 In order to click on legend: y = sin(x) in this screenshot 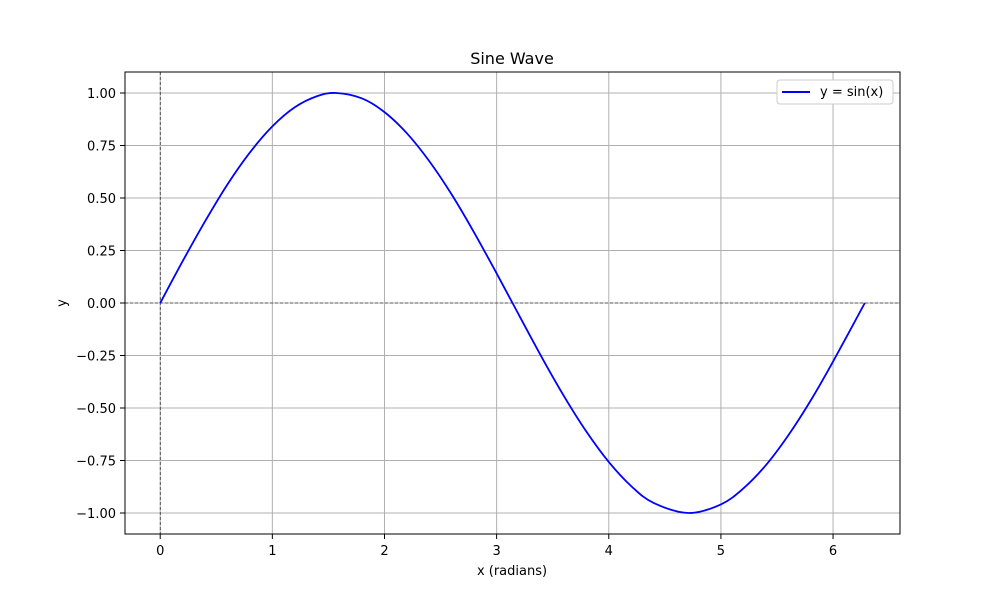, I will do `click(835, 92)`.